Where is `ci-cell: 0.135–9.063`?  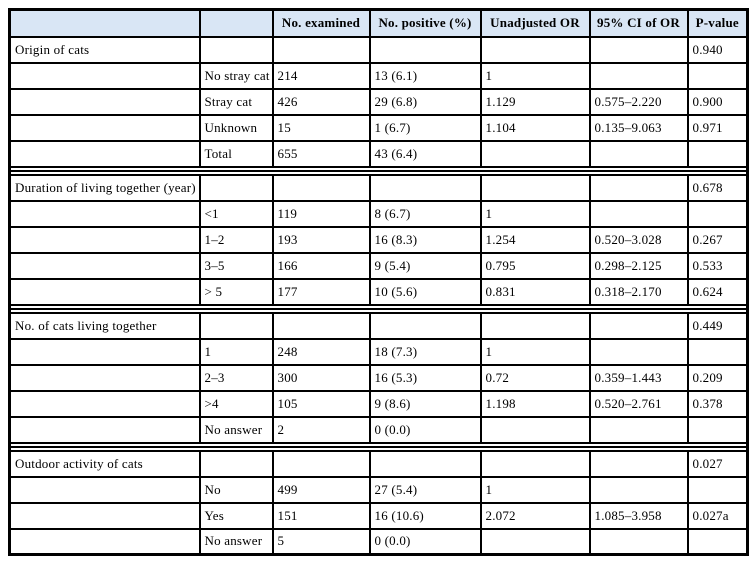 ci-cell: 0.135–9.063 is located at coordinates (638, 127).